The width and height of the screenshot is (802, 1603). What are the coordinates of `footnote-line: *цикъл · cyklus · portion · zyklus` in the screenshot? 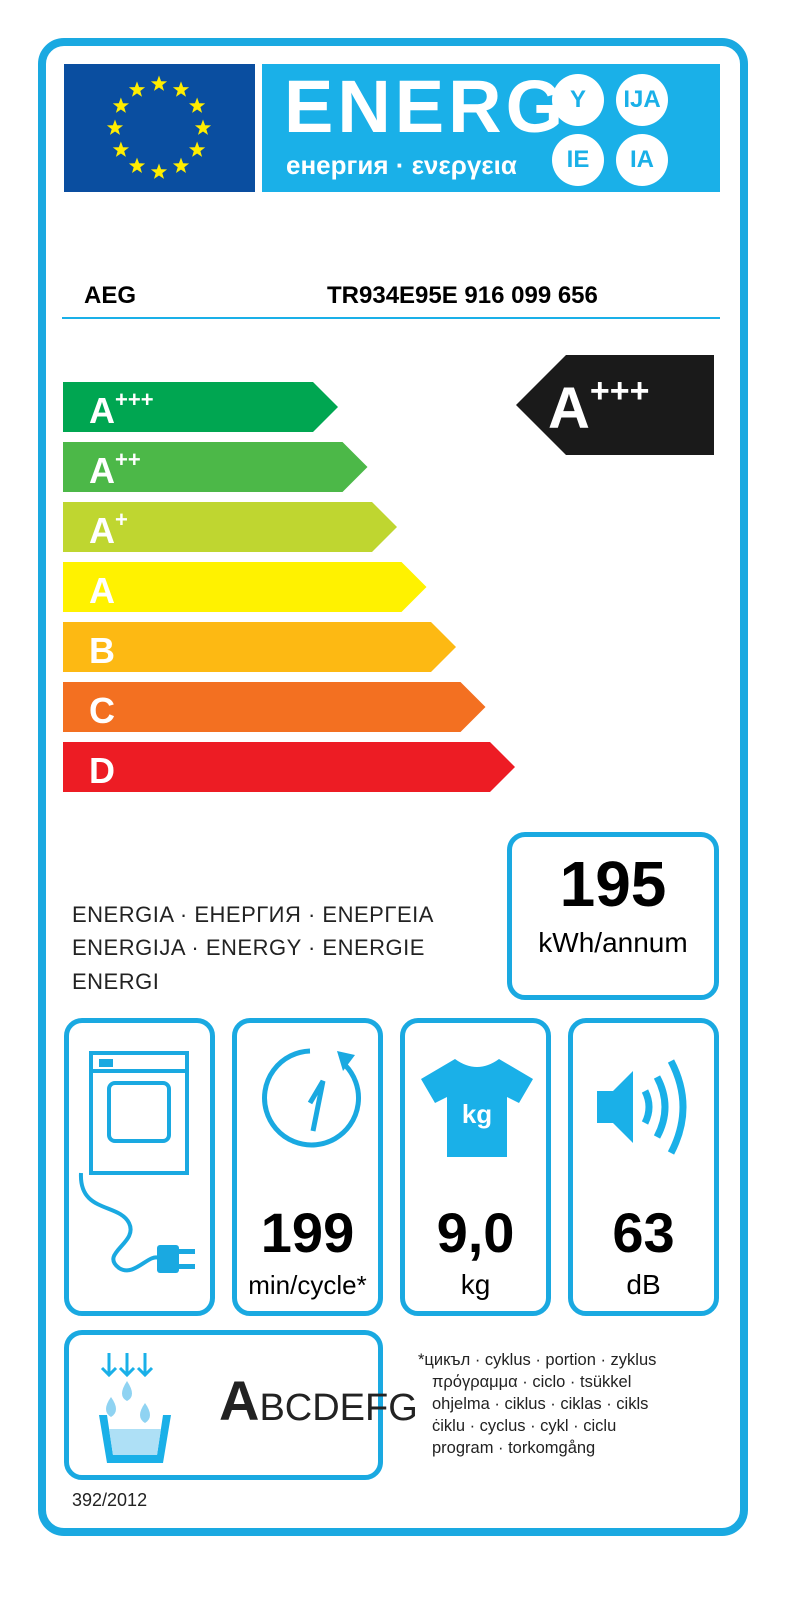 It's located at (537, 1360).